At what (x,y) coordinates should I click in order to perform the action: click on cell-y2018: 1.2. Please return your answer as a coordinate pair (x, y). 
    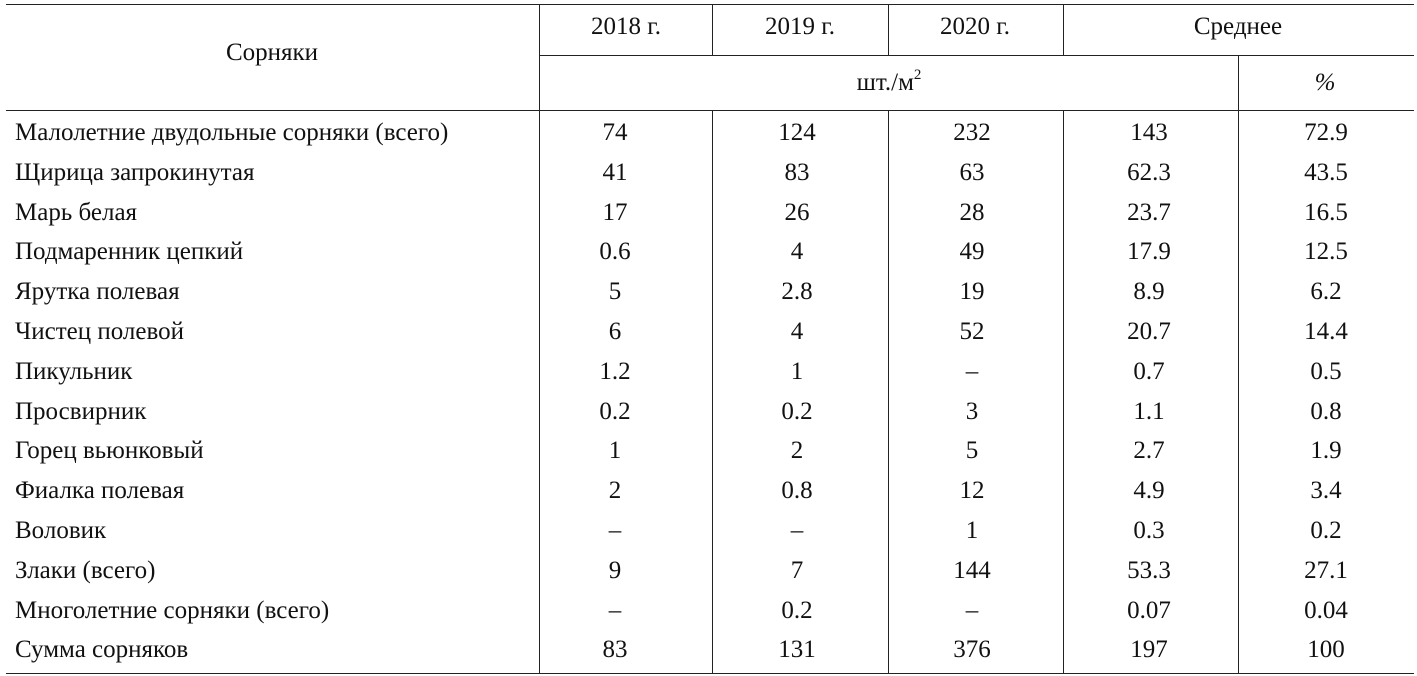
    Looking at the image, I should click on (615, 371).